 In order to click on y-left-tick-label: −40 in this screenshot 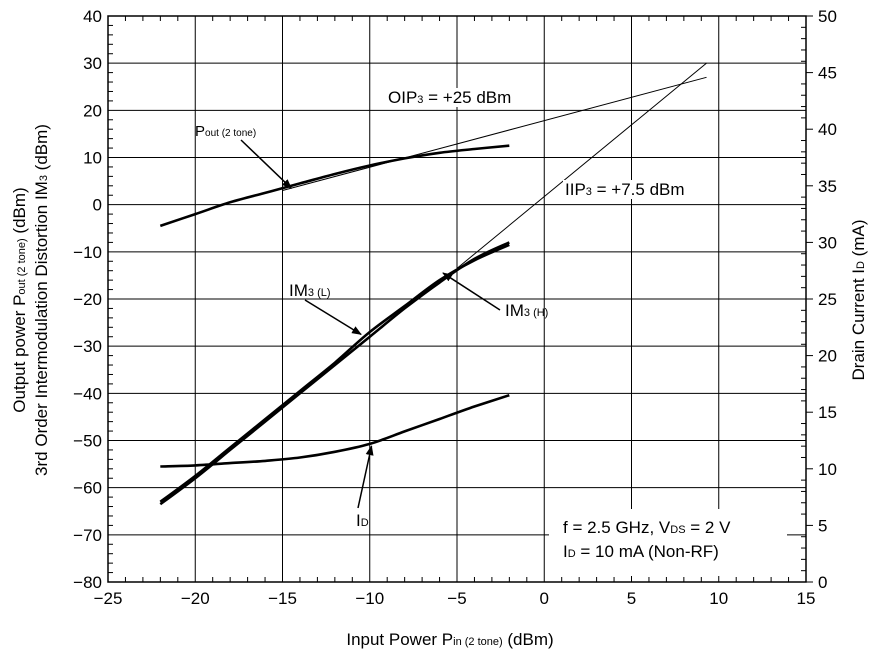, I will do `click(87, 393)`.